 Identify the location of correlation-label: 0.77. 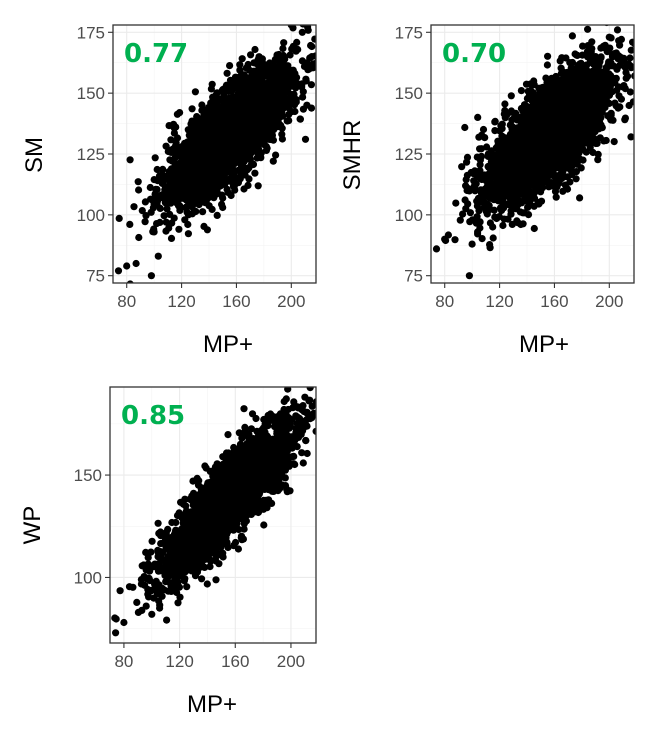
(156, 54).